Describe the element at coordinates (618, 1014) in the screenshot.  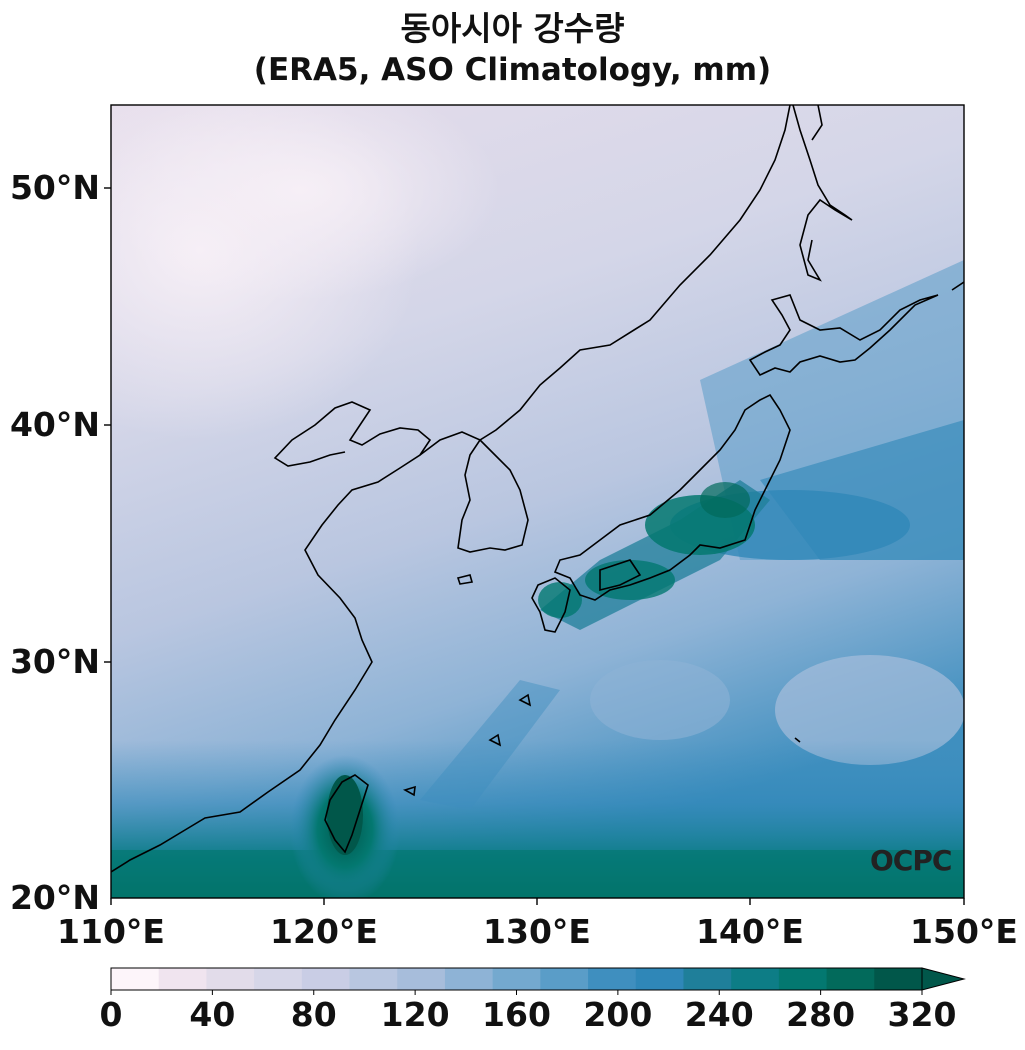
I see `colorbar-tick-label: 200` at that location.